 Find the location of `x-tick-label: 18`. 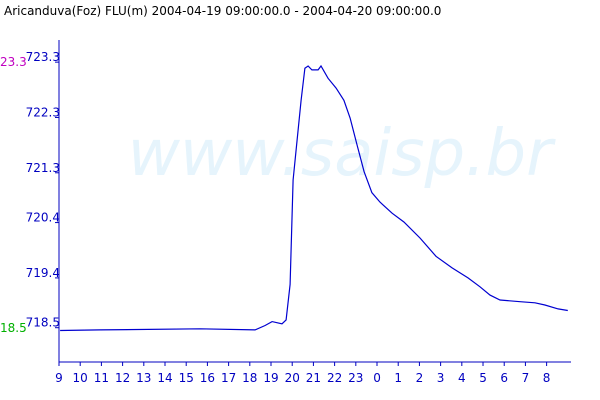

x-tick-label: 18 is located at coordinates (249, 378).